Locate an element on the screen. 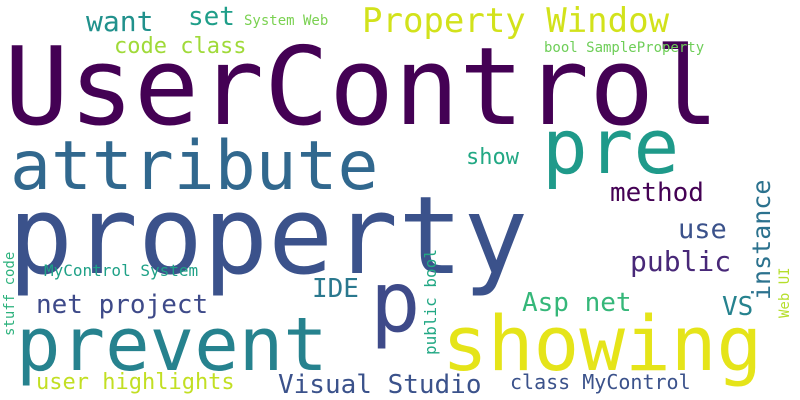 The height and width of the screenshot is (400, 800). word-public-bool: public bool is located at coordinates (430, 302).